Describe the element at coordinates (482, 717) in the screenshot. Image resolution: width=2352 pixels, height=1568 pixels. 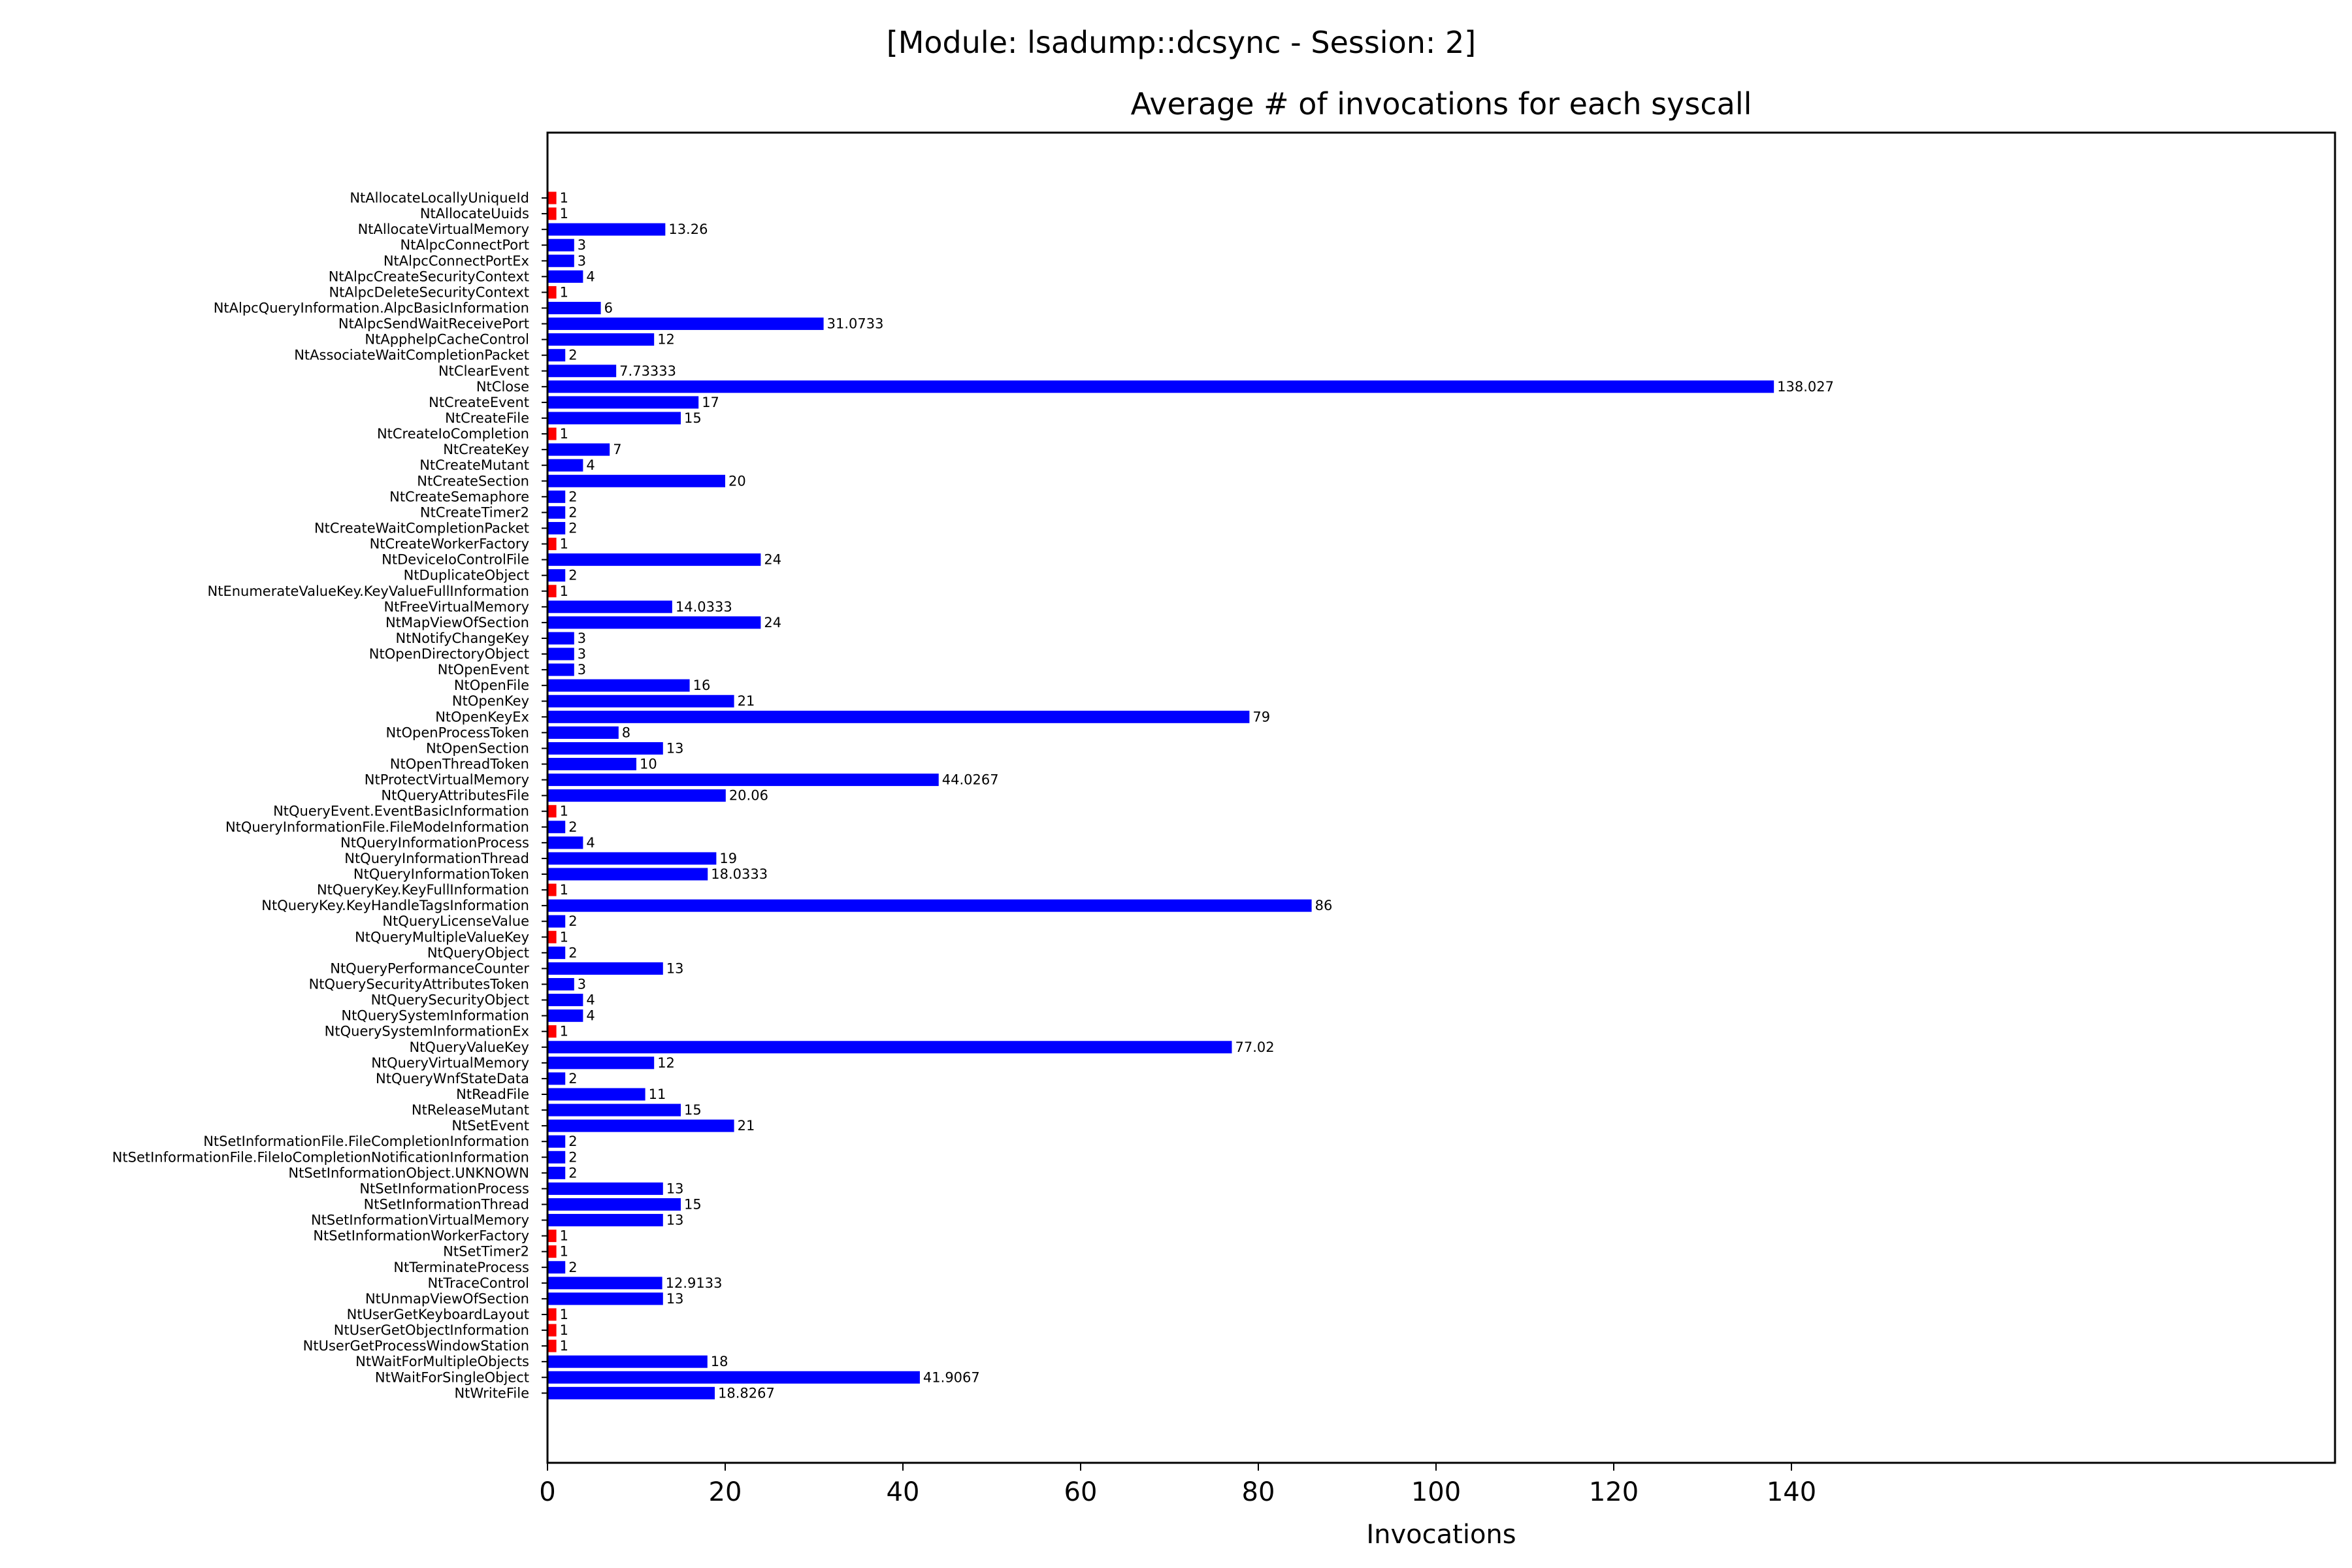
I see `y-tick-label: NtOpenKeyEx` at that location.